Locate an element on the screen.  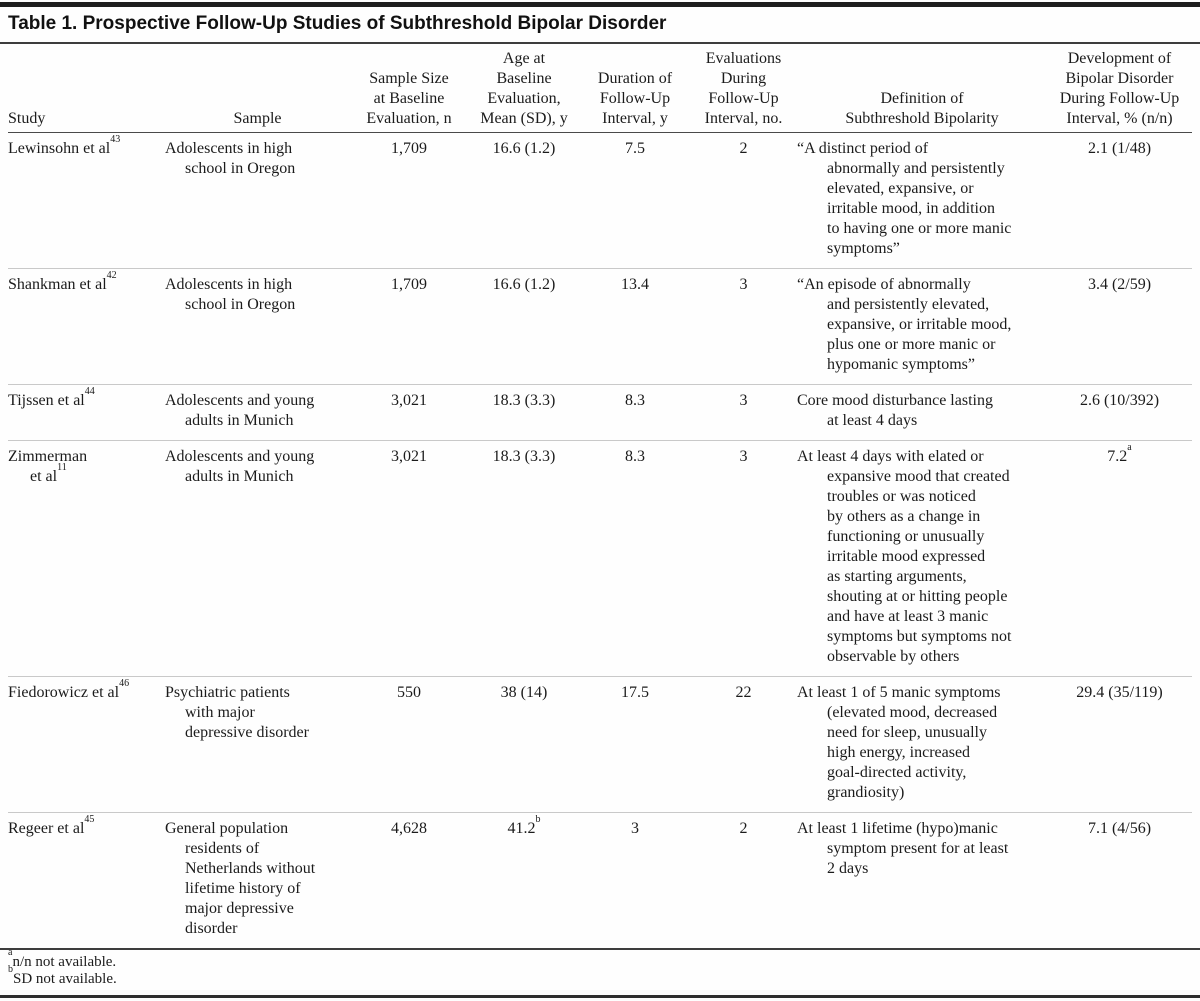
development-cell: 29.4 (35/119) is located at coordinates (1119, 745).